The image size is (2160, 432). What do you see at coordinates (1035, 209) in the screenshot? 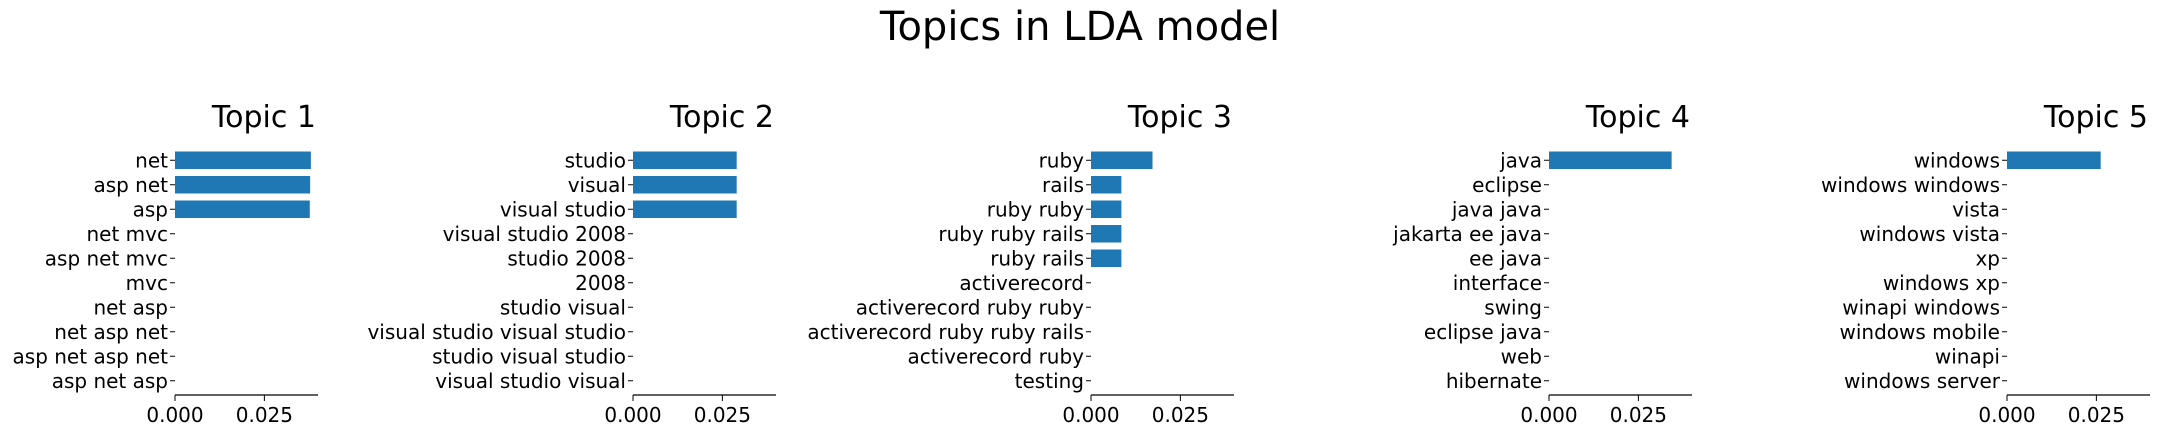
I see `y-tick-label: ruby ruby` at bounding box center [1035, 209].